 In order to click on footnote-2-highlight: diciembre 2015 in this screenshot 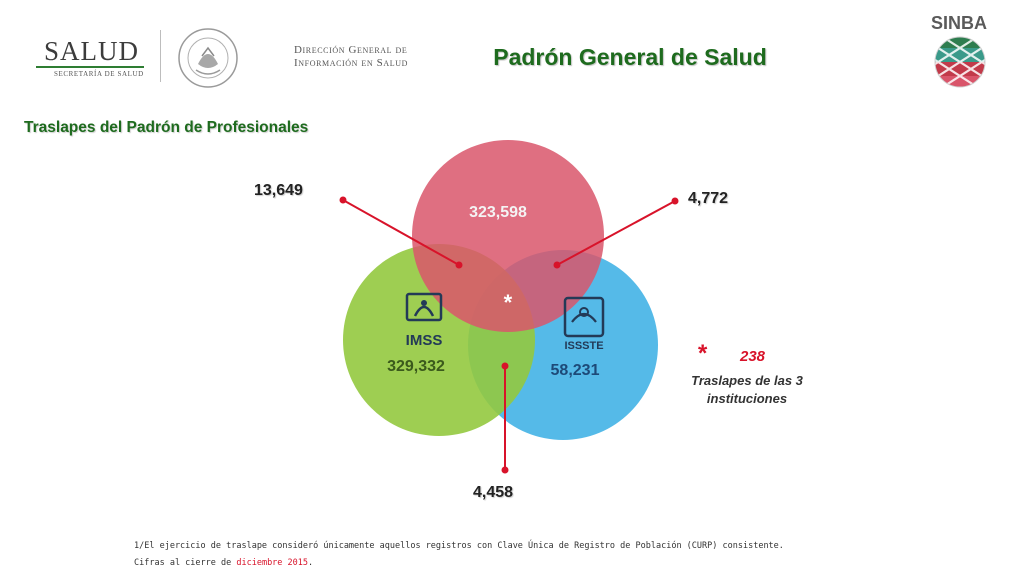, I will do `click(272, 563)`.